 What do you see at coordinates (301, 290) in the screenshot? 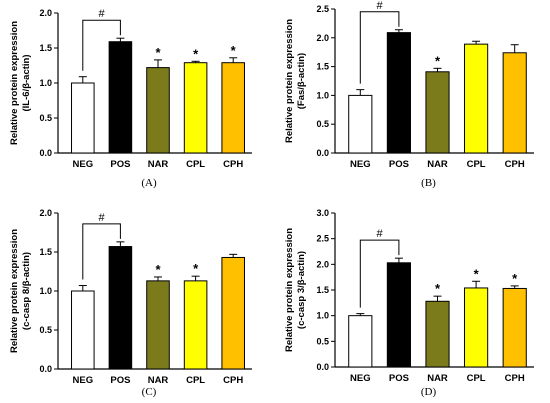
I see `y-axis-title-line-2: (c-casp 3/β-actin)` at bounding box center [301, 290].